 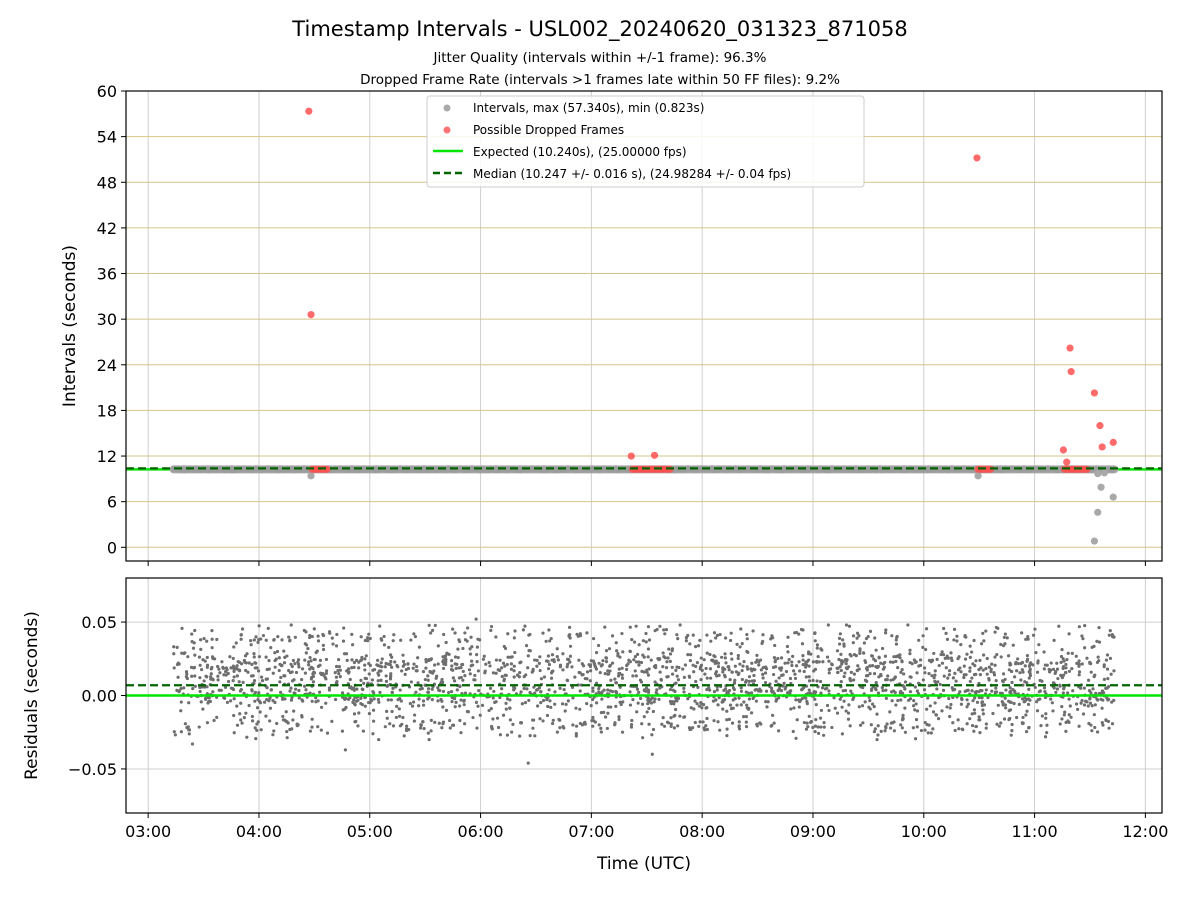 I want to click on interval-outlier-point, so click(x=1094, y=541).